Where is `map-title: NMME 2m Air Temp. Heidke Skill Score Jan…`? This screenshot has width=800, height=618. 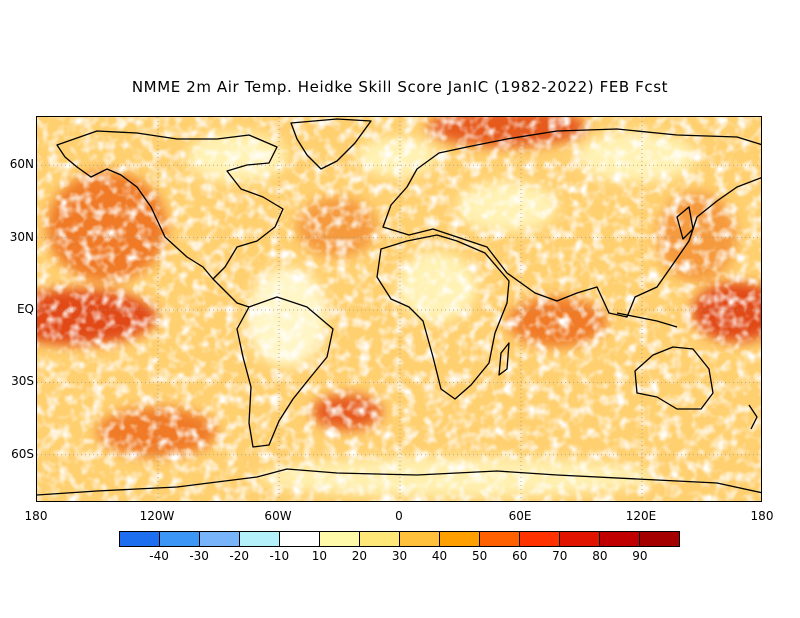
map-title: NMME 2m Air Temp. Heidke Skill Score Jan… is located at coordinates (400, 87).